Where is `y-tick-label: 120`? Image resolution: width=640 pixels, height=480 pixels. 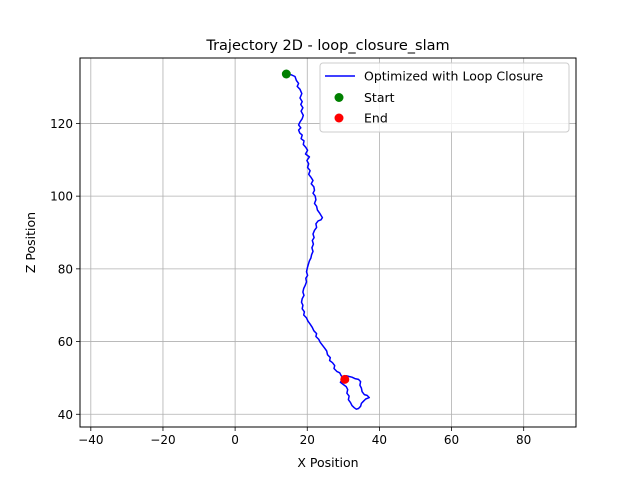 y-tick-label: 120 is located at coordinates (61, 124).